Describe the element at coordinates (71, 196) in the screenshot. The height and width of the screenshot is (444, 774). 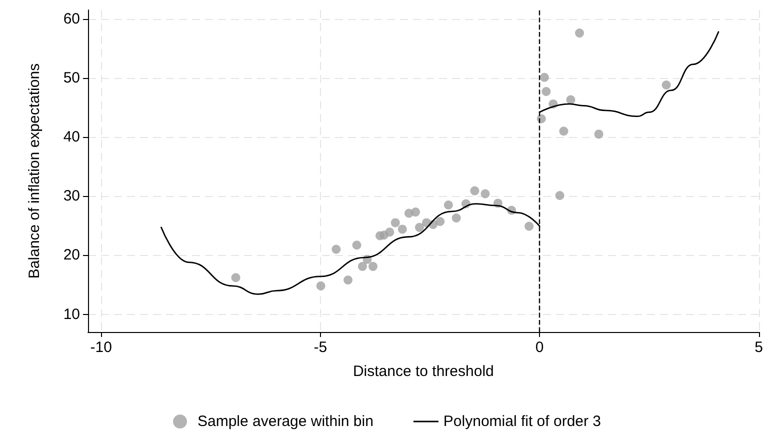
I see `y-tick-label: 30` at that location.